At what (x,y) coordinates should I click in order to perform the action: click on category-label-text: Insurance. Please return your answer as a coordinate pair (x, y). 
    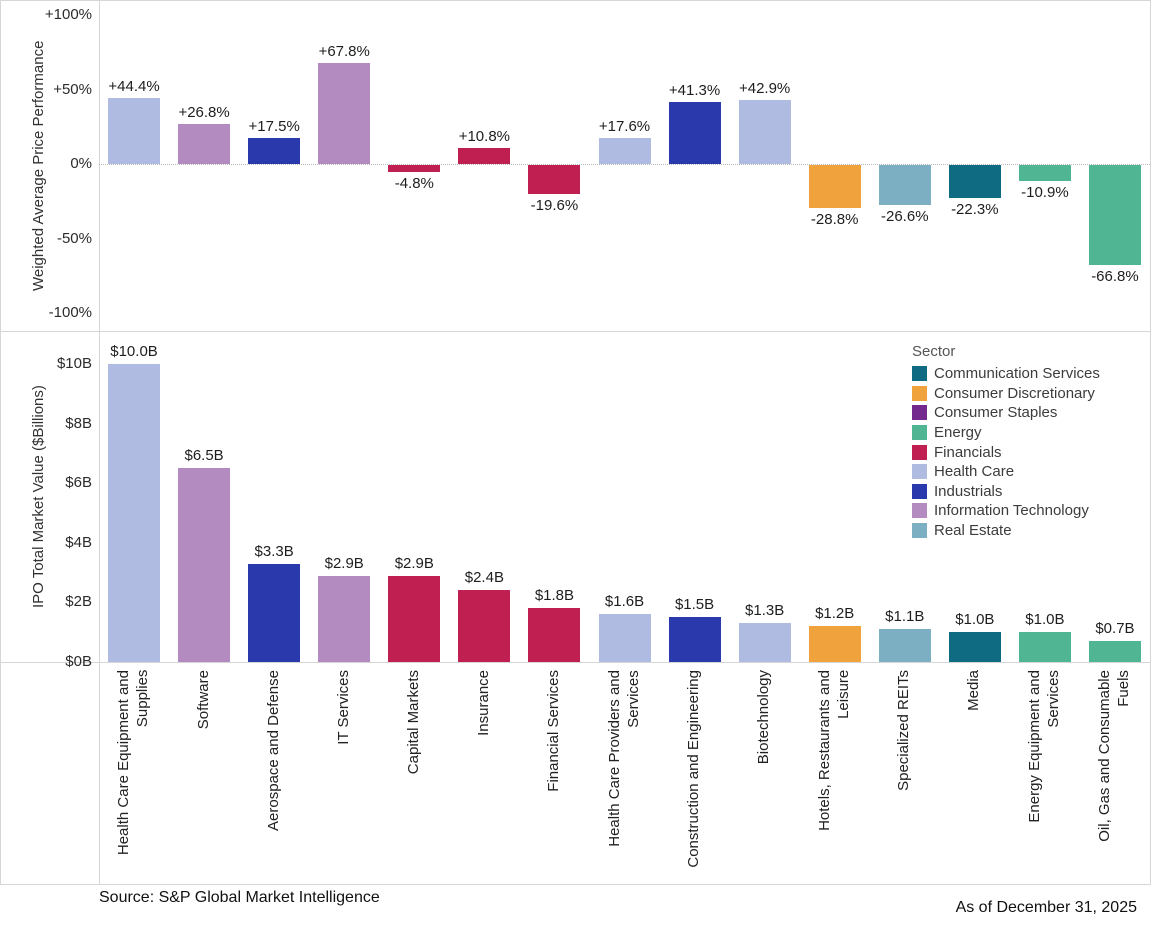
    Looking at the image, I should click on (483, 703).